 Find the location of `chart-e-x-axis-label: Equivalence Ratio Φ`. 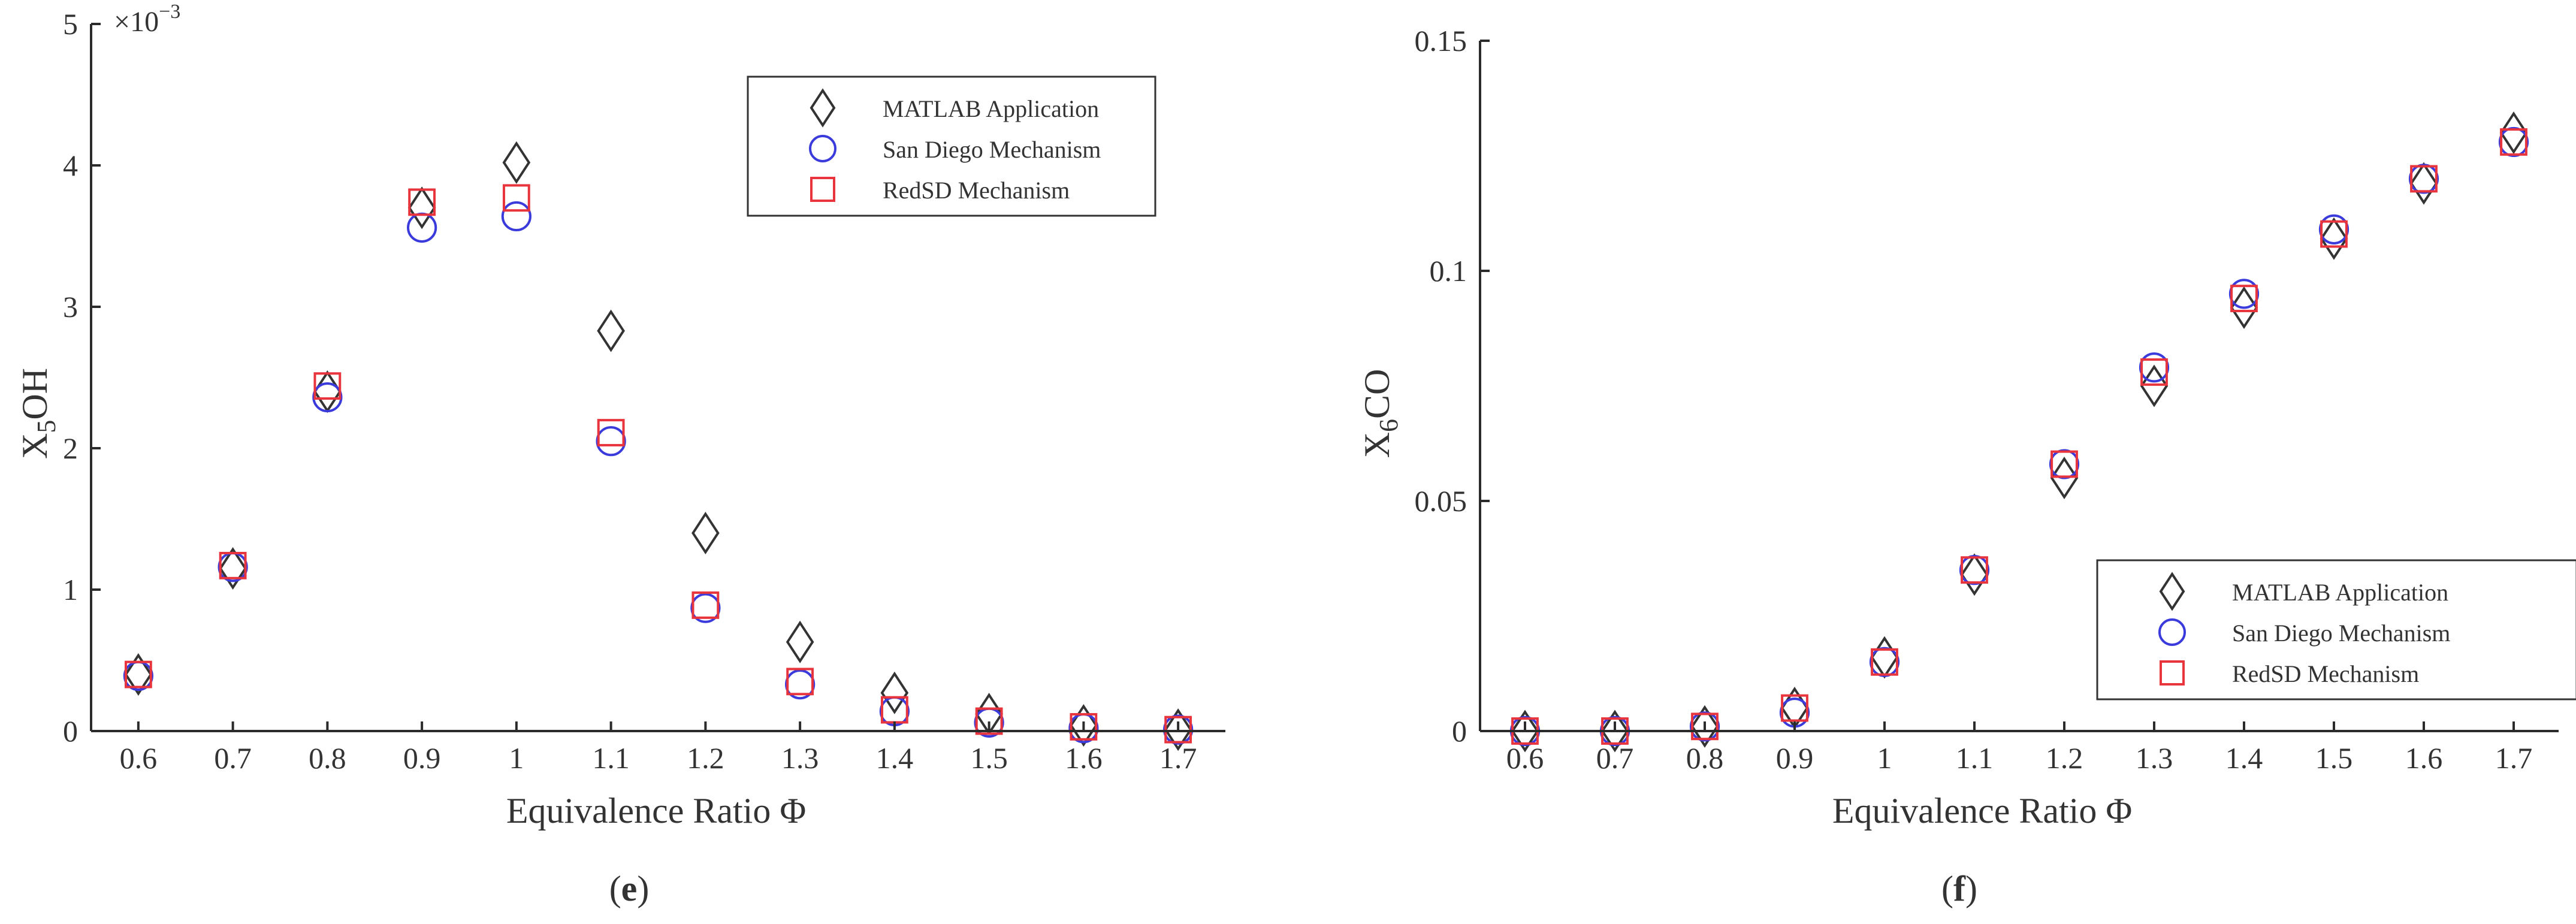

chart-e-x-axis-label: Equivalence Ratio Φ is located at coordinates (656, 811).